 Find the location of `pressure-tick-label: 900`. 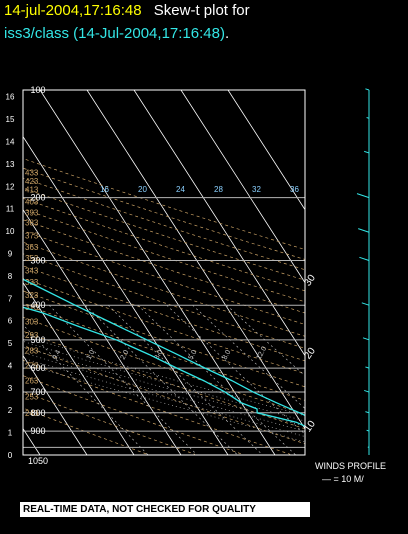

pressure-tick-label: 900 is located at coordinates (37, 431).